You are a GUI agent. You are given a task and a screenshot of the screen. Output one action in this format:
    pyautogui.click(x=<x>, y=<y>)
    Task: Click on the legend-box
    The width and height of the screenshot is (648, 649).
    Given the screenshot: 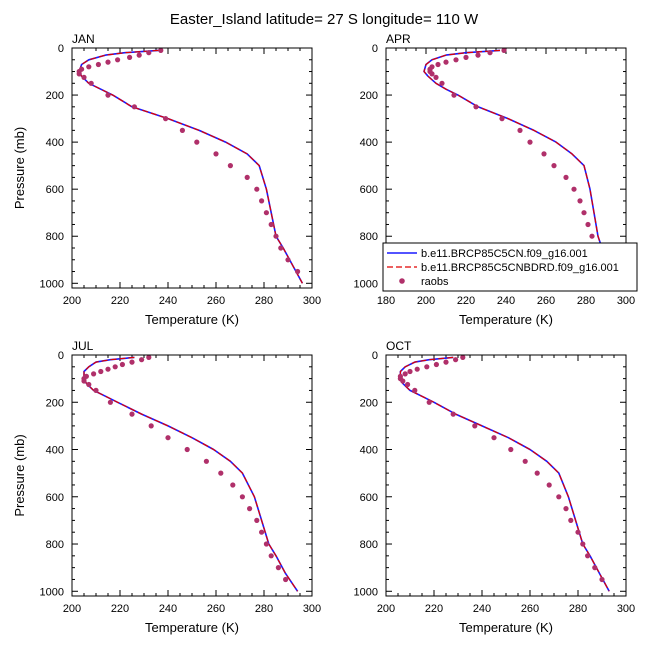 What is the action you would take?
    pyautogui.click(x=510, y=267)
    